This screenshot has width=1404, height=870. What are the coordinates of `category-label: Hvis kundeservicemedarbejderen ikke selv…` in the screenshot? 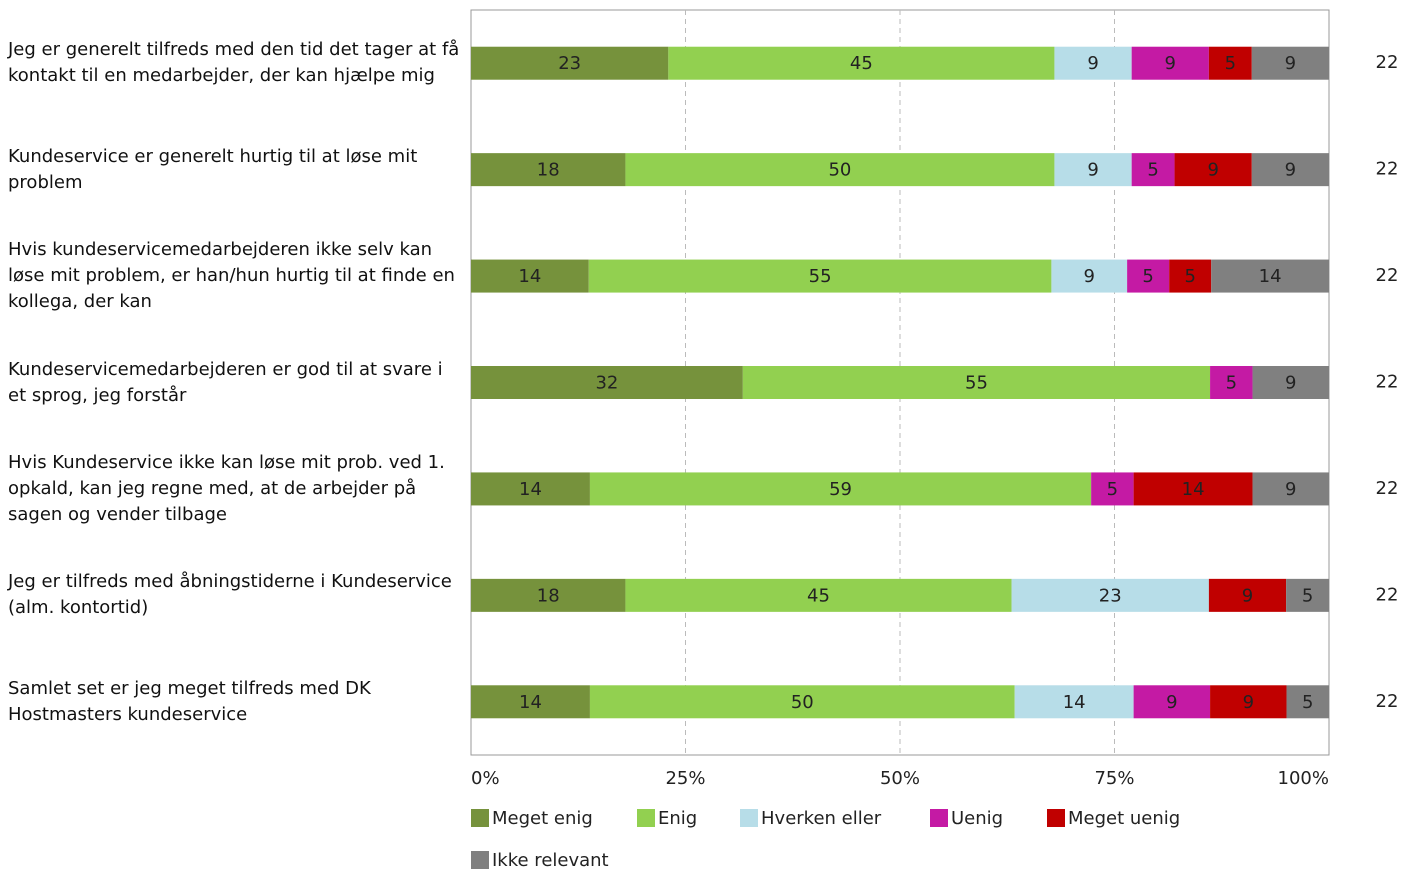 It's located at (231, 276).